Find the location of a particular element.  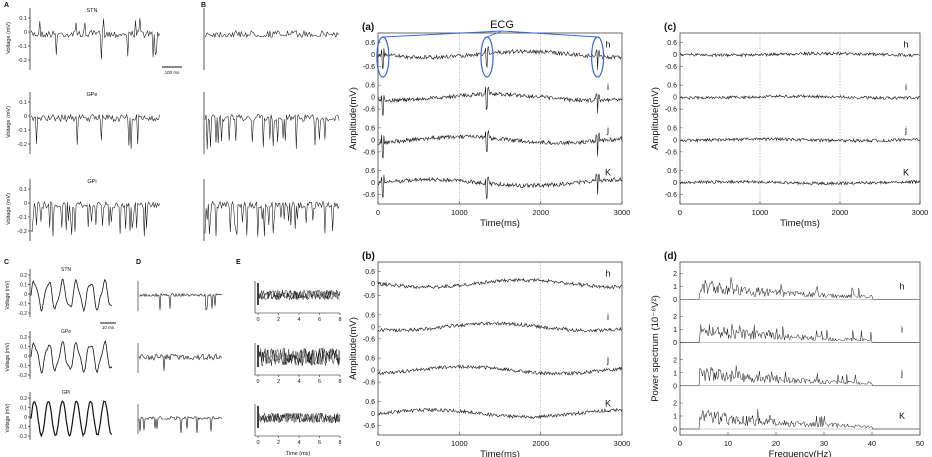

xtick-label-d-3: 30 is located at coordinates (824, 443).